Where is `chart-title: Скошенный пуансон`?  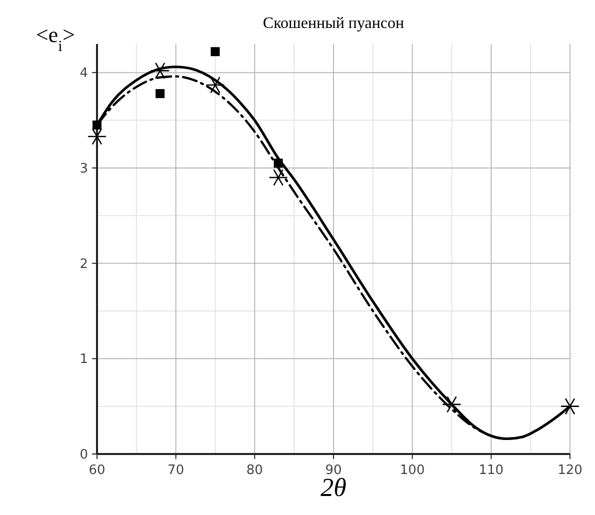 chart-title: Скошенный пуансон is located at coordinates (333, 23).